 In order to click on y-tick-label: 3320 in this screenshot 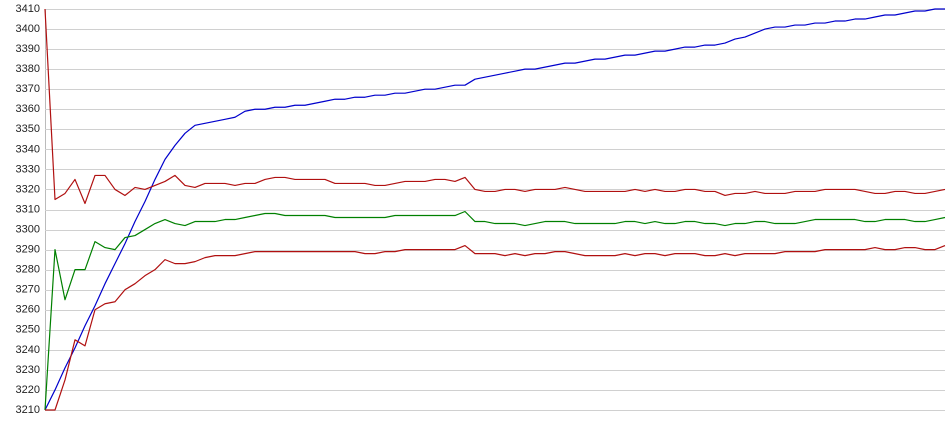, I will do `click(28, 189)`.